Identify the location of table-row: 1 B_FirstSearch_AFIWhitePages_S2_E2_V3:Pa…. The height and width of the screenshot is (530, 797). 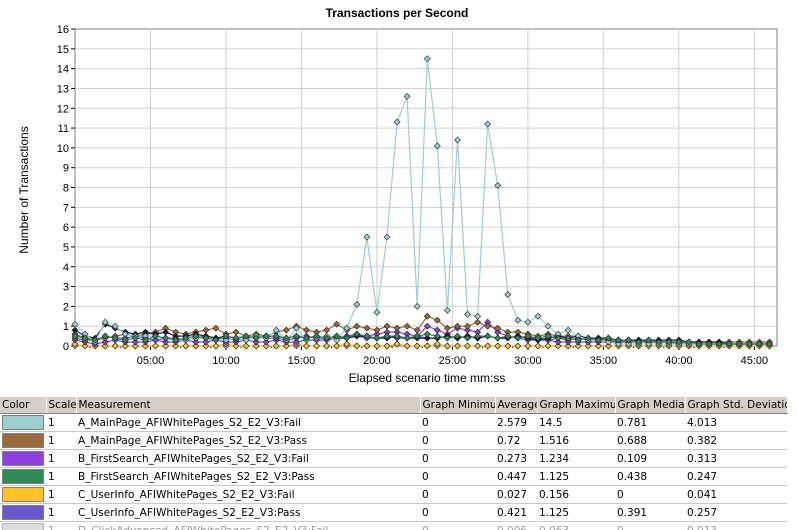
(393, 476).